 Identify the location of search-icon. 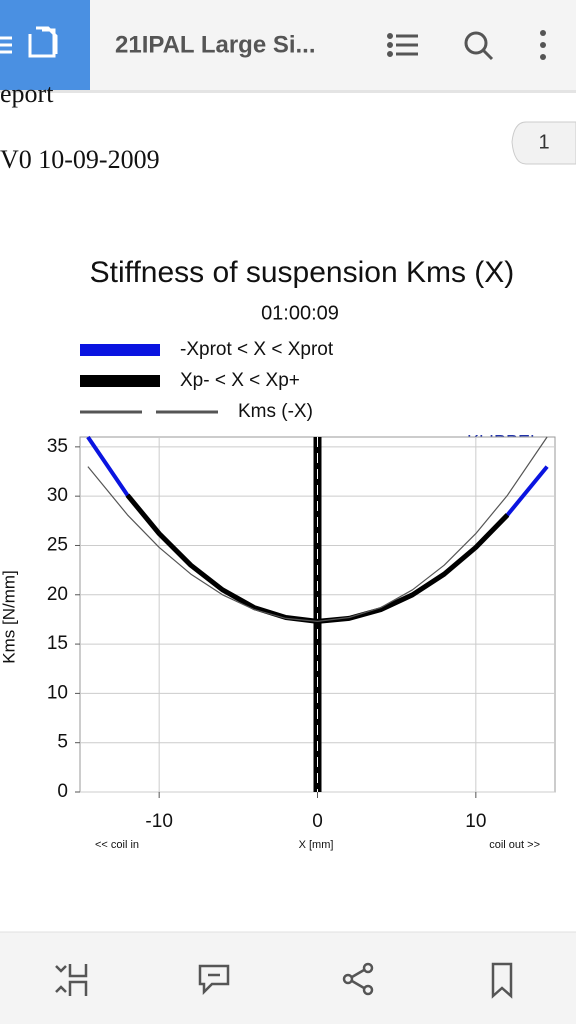
(479, 46).